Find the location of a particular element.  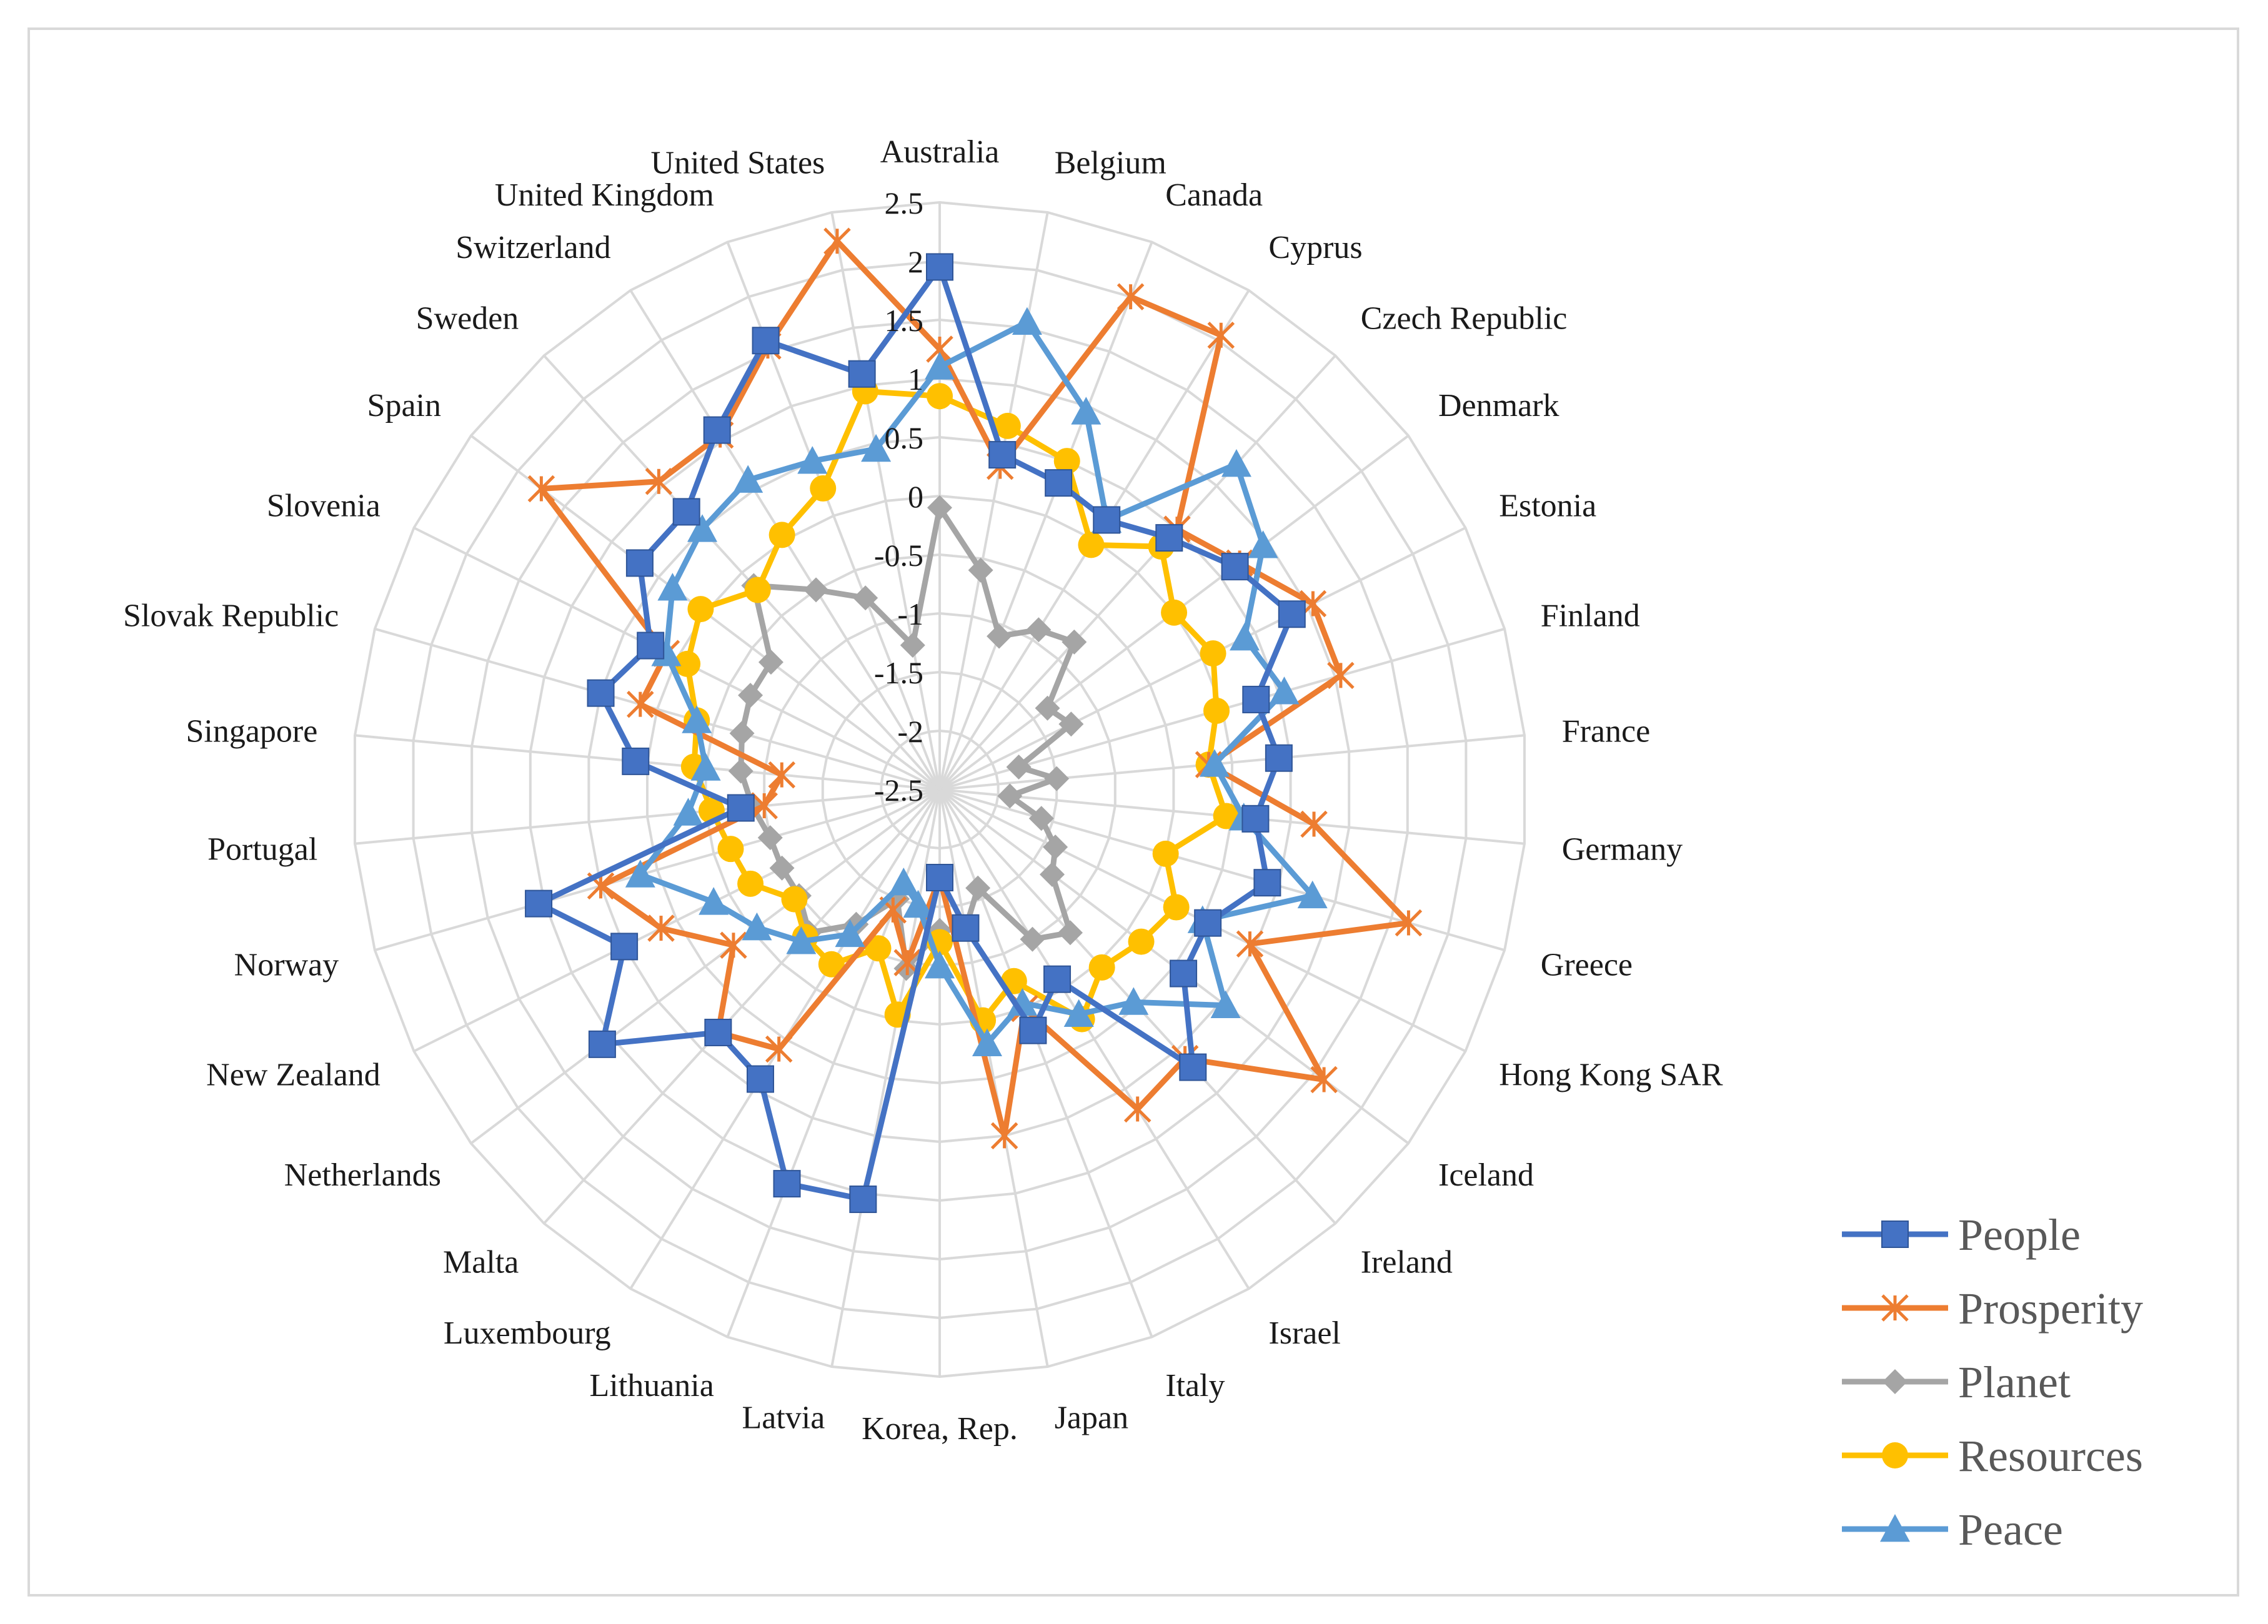

category-label: Cyprus is located at coordinates (1315, 247).